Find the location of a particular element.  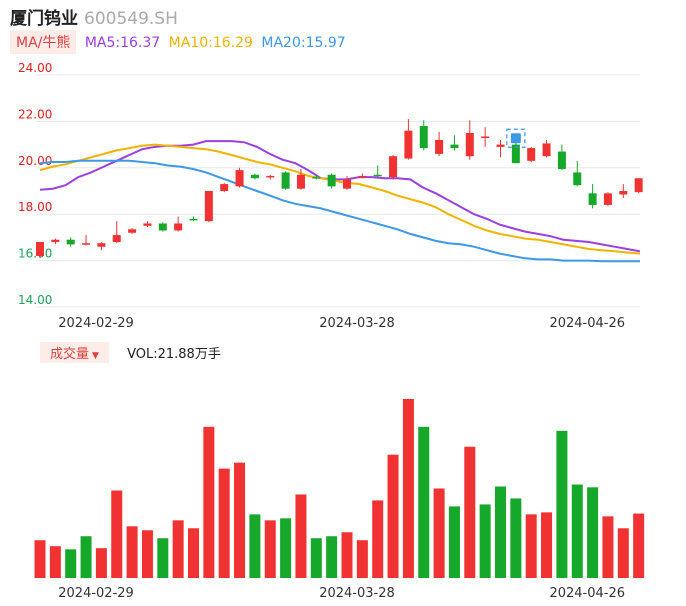

y-tick-label: 18.00 is located at coordinates (35, 207).